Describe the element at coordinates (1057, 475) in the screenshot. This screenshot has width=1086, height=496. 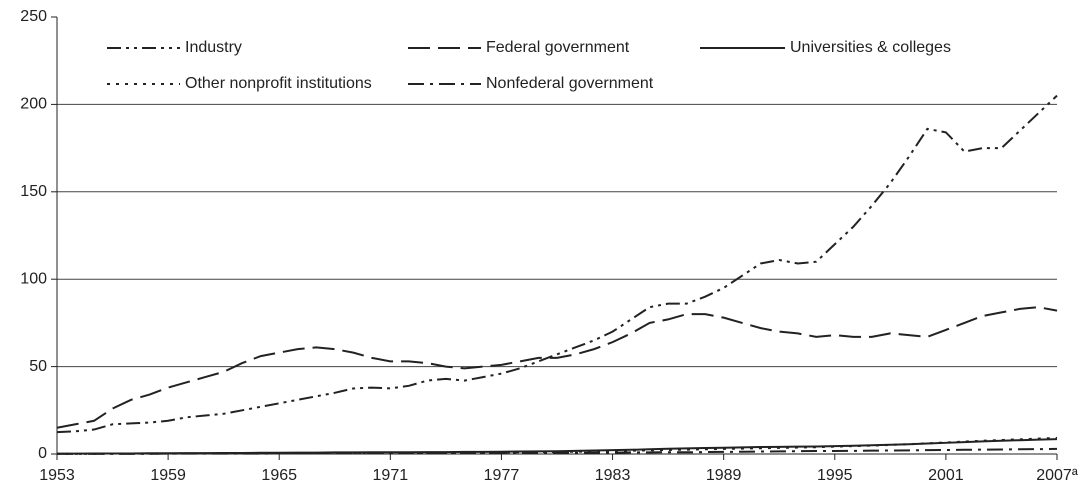
I see `x-tick-label: 2007ª` at that location.